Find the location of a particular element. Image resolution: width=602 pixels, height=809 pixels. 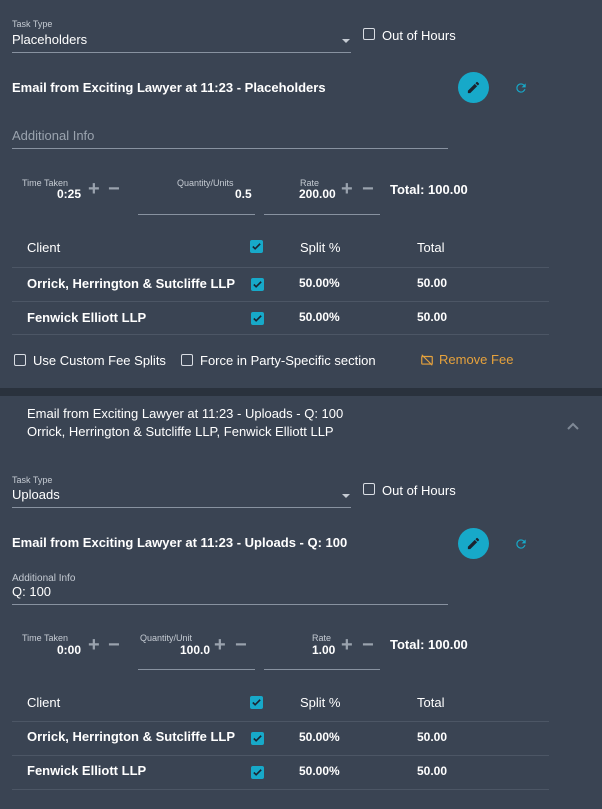

collapse-button is located at coordinates (573, 427).